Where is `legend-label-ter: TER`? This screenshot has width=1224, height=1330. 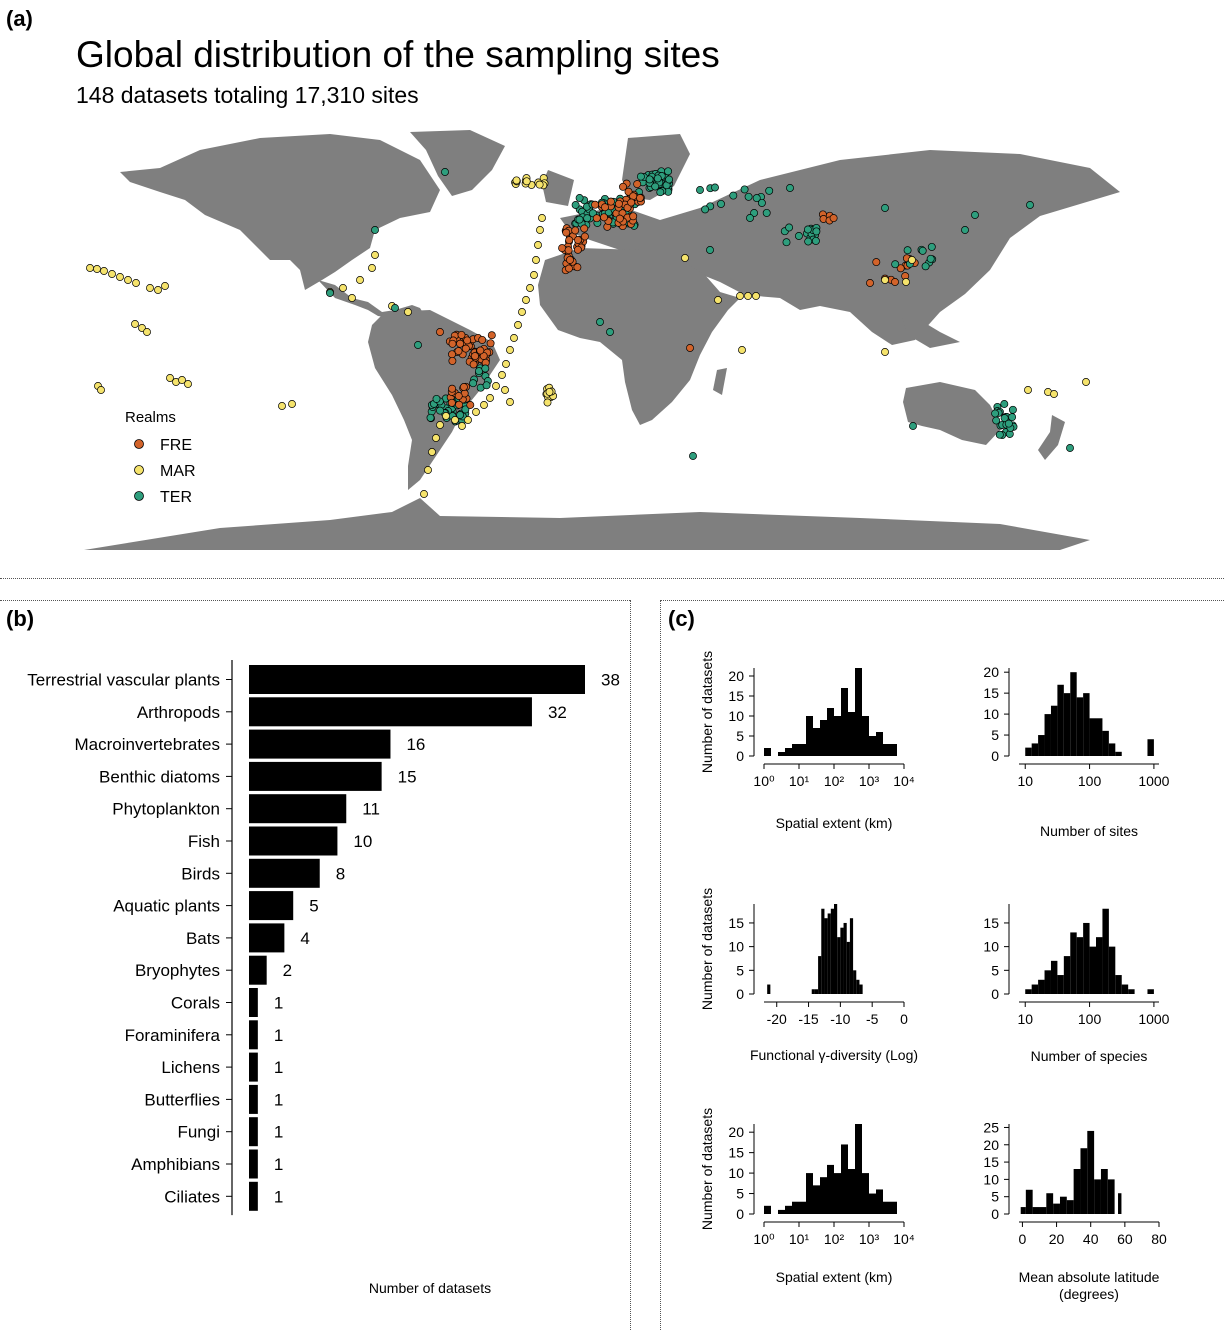 legend-label-ter: TER is located at coordinates (176, 497).